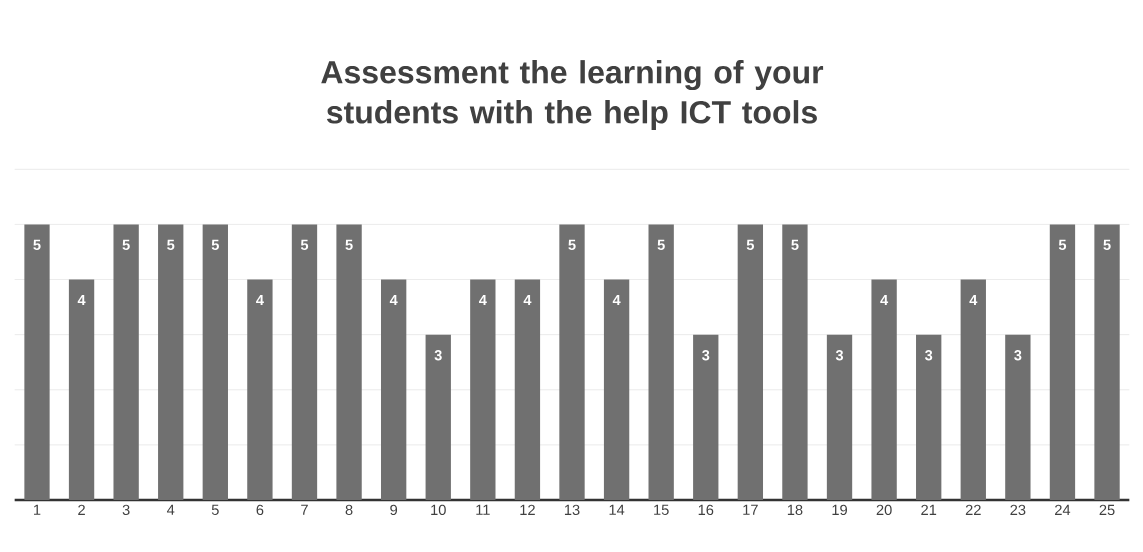 The width and height of the screenshot is (1143, 552). Describe the element at coordinates (170, 509) in the screenshot. I see `x-tick-label: 4` at that location.